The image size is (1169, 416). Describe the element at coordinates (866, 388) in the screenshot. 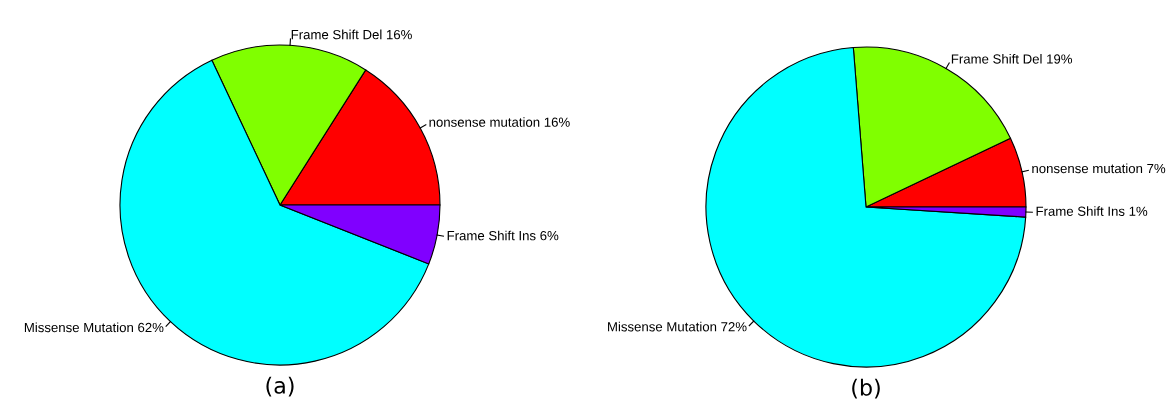

I see `text: (b)` at that location.